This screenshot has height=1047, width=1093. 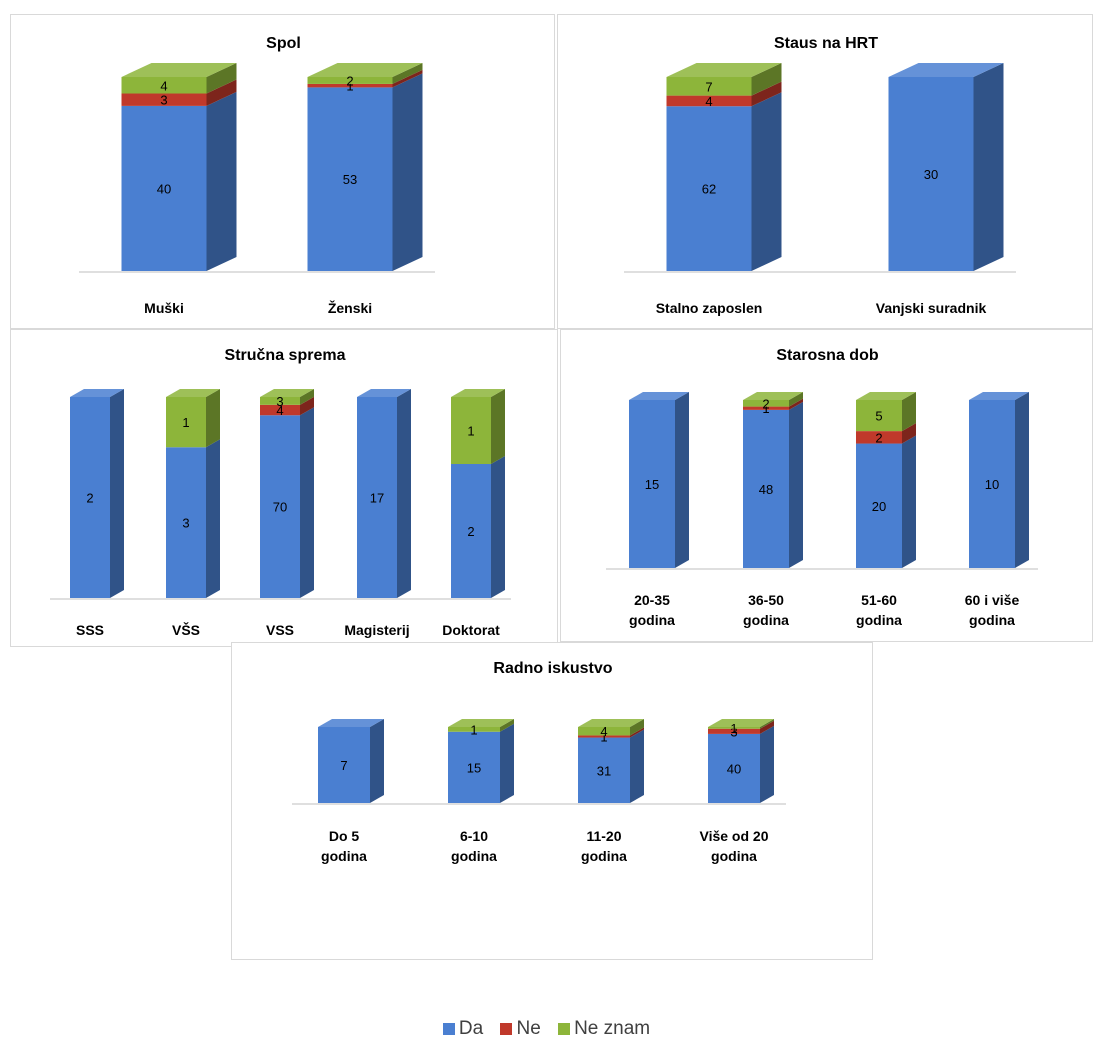 I want to click on radno-iskustvo-title: Radno iskustvo, so click(x=552, y=668).